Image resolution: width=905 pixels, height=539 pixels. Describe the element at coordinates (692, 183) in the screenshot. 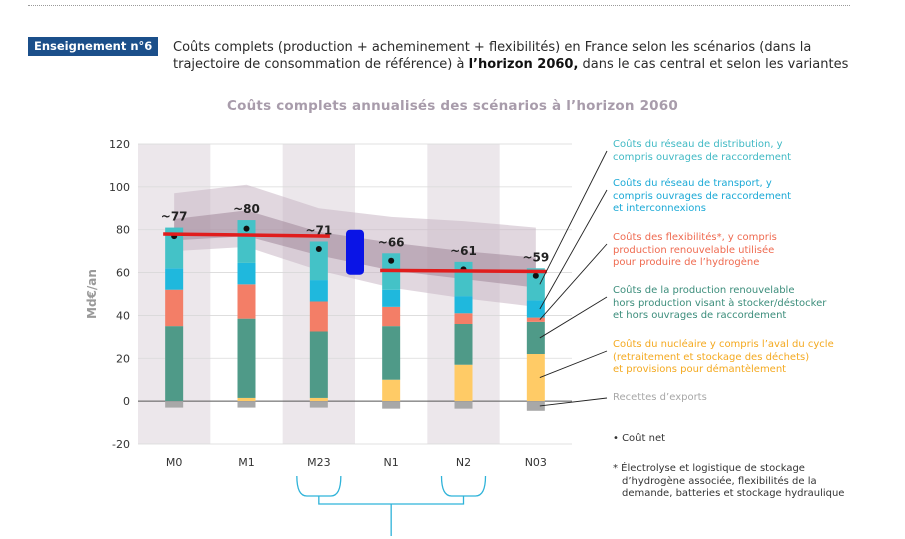

I see `legend-text-line: Coûts du réseau de transport, y` at that location.